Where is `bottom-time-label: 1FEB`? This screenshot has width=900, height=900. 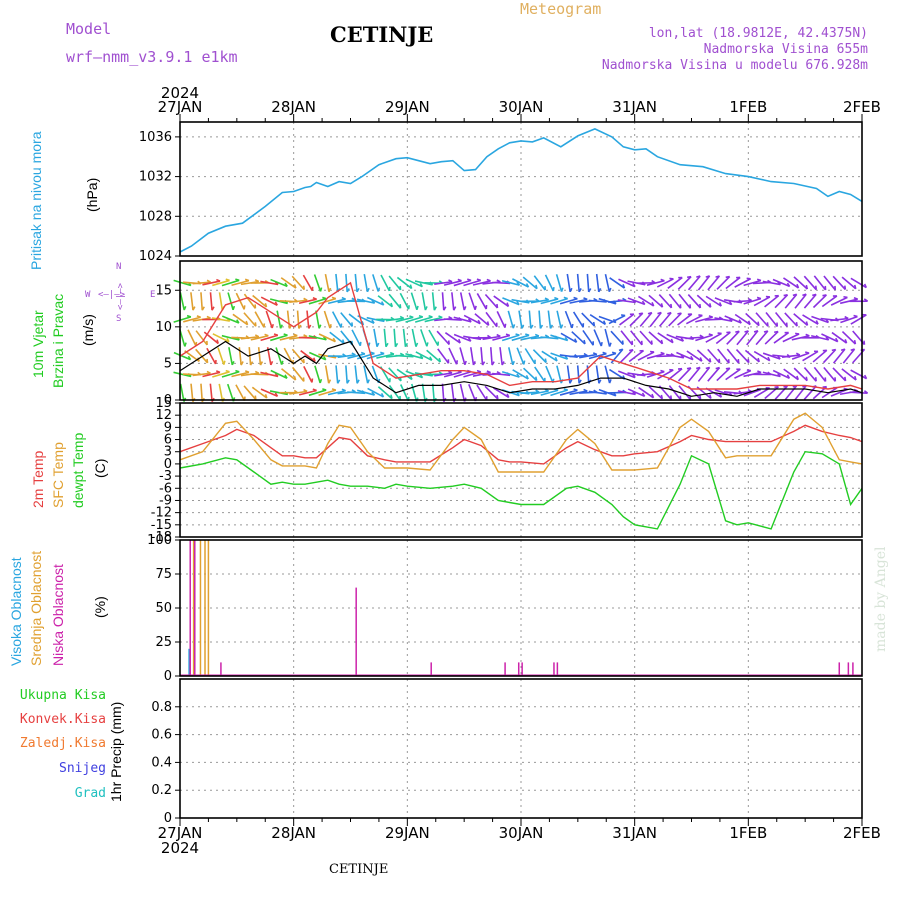 bottom-time-label: 1FEB is located at coordinates (748, 833).